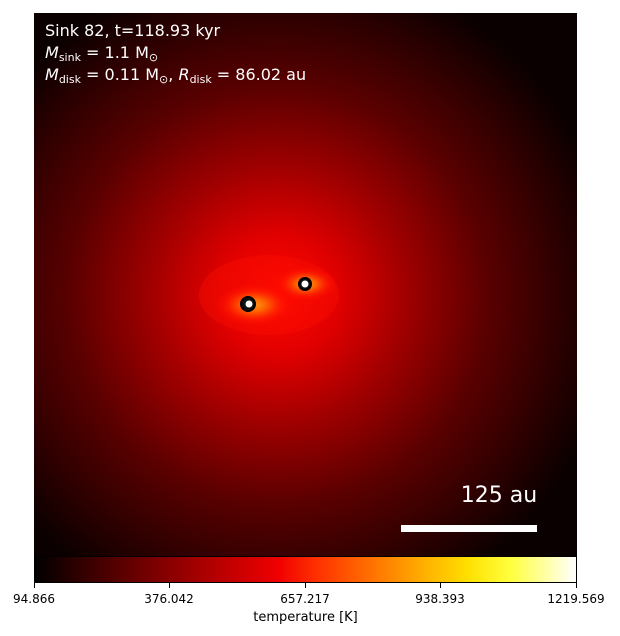 This screenshot has width=620, height=636. I want to click on sink-title: Sink 82, t=118.93 kyr, so click(132, 31).